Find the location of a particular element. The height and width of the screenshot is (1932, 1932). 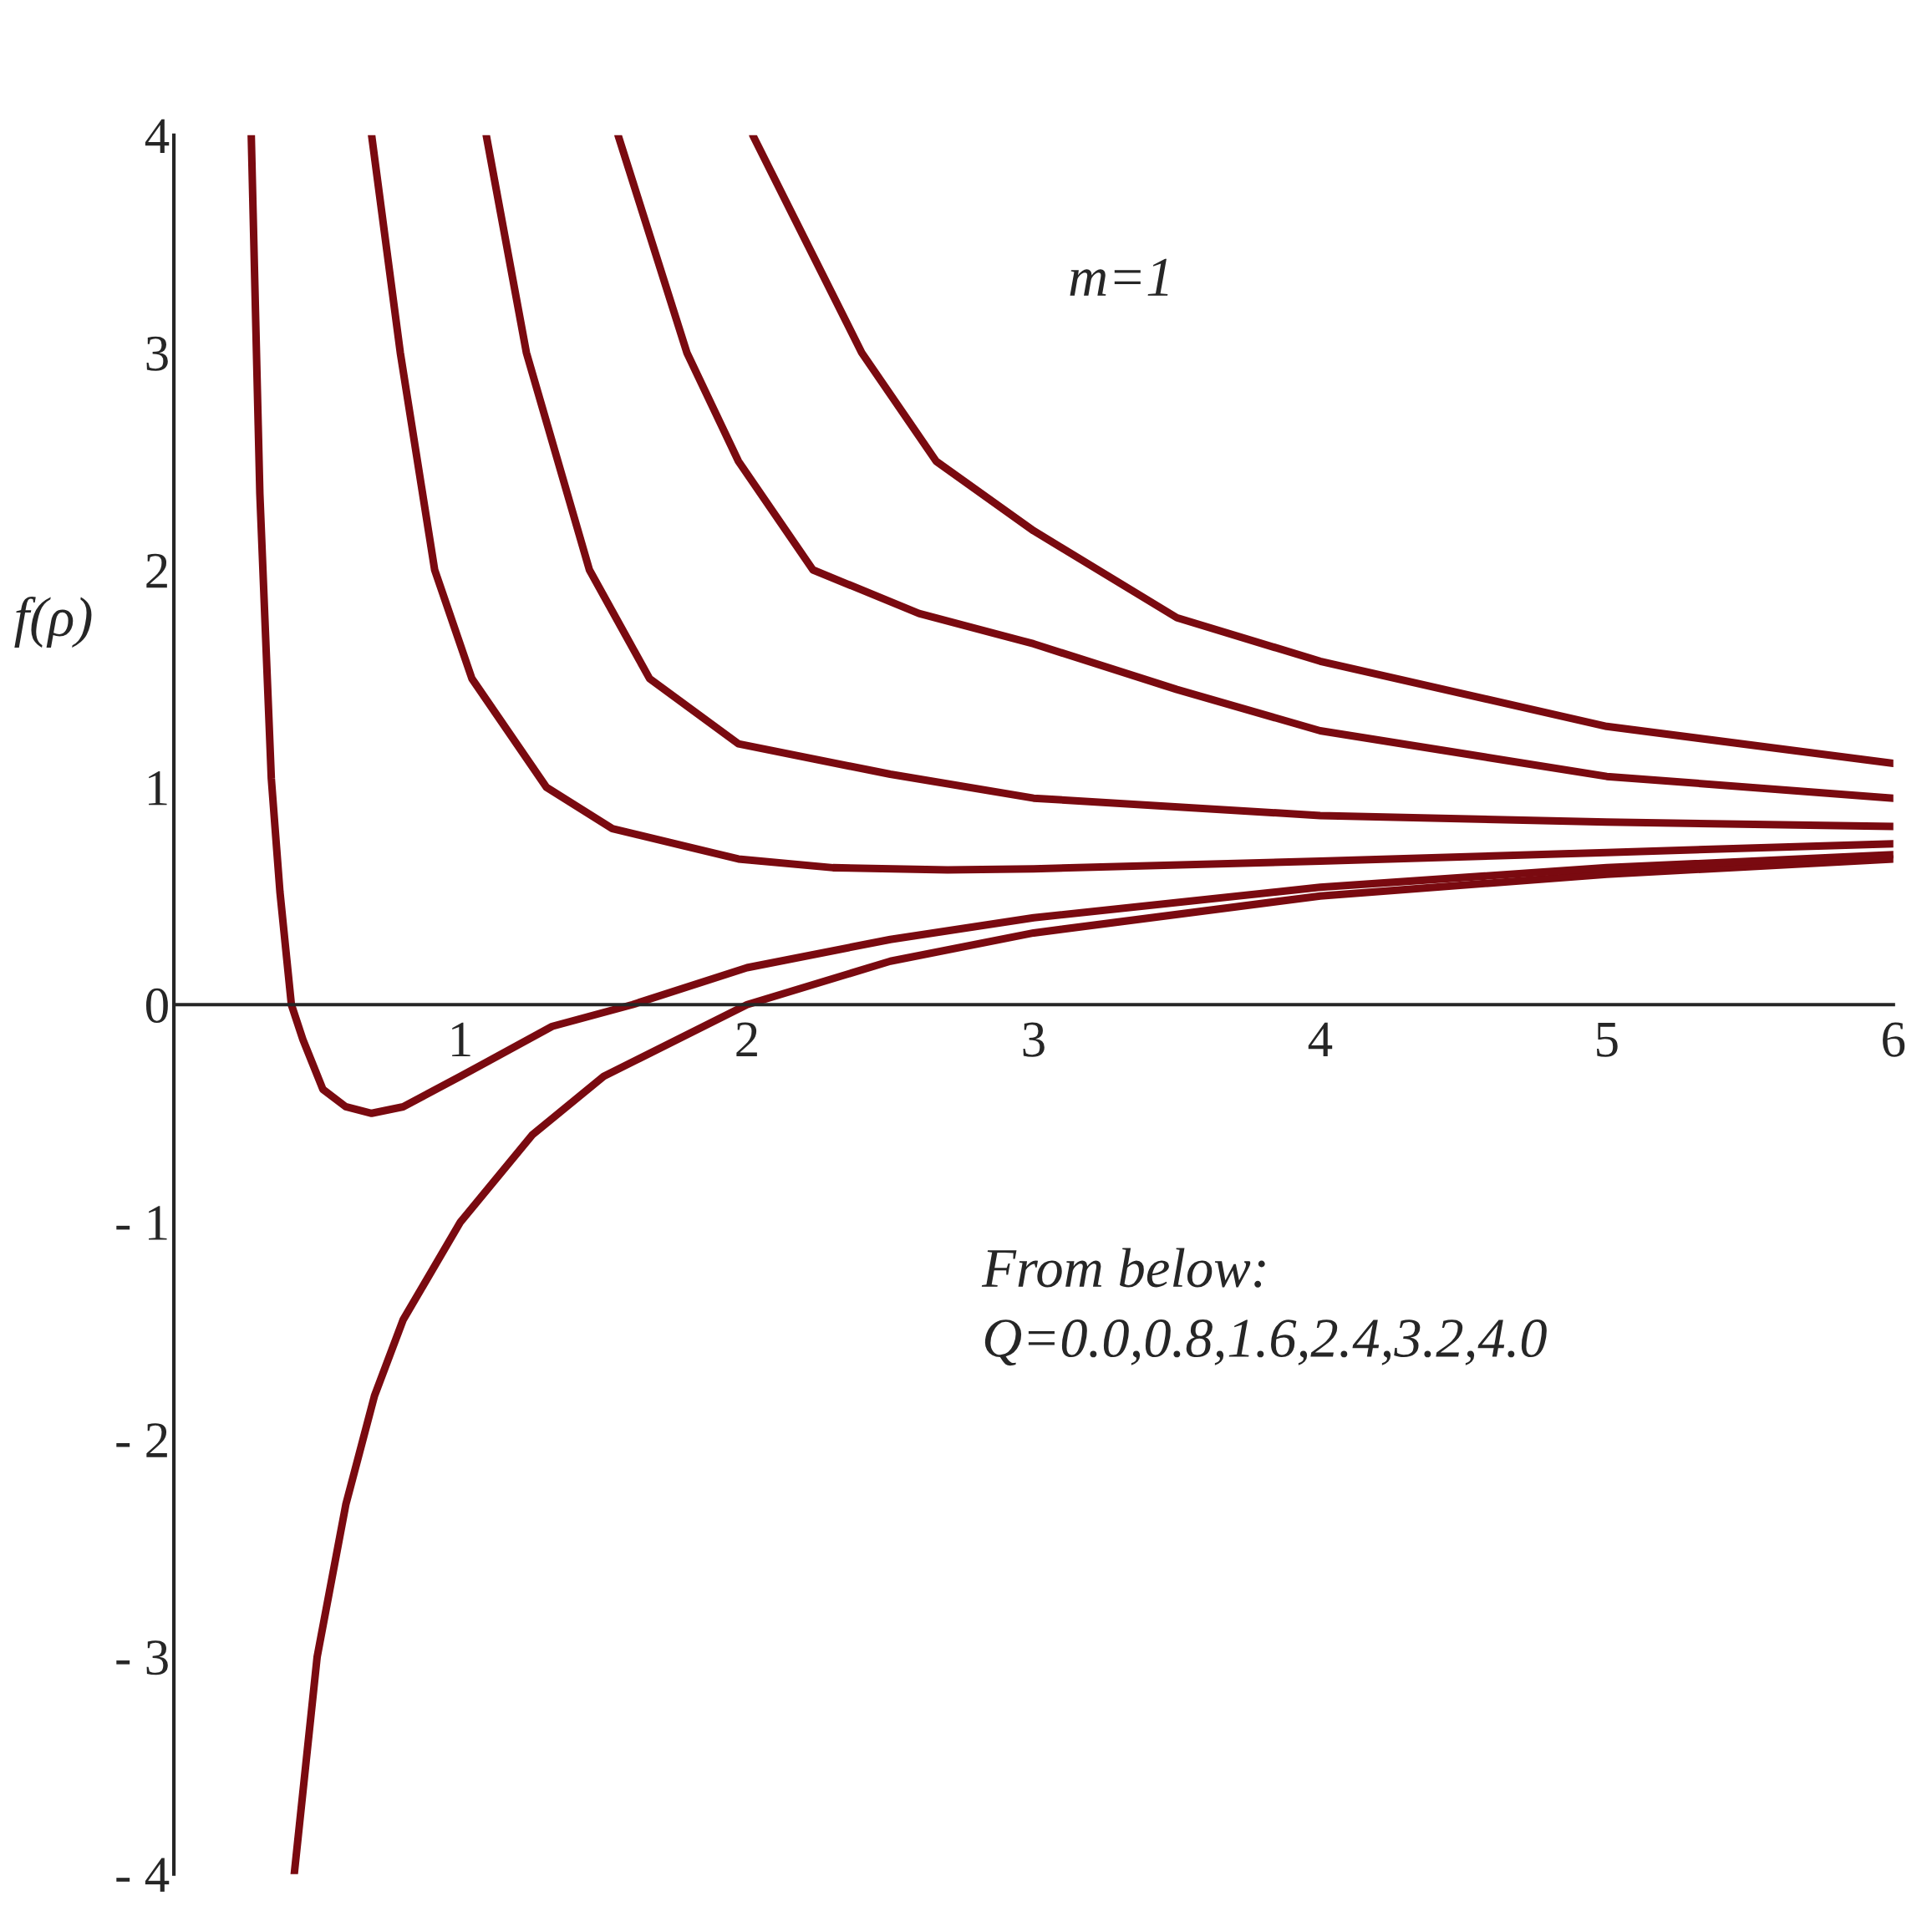

y-tick-label: 2 is located at coordinates (156, 570).